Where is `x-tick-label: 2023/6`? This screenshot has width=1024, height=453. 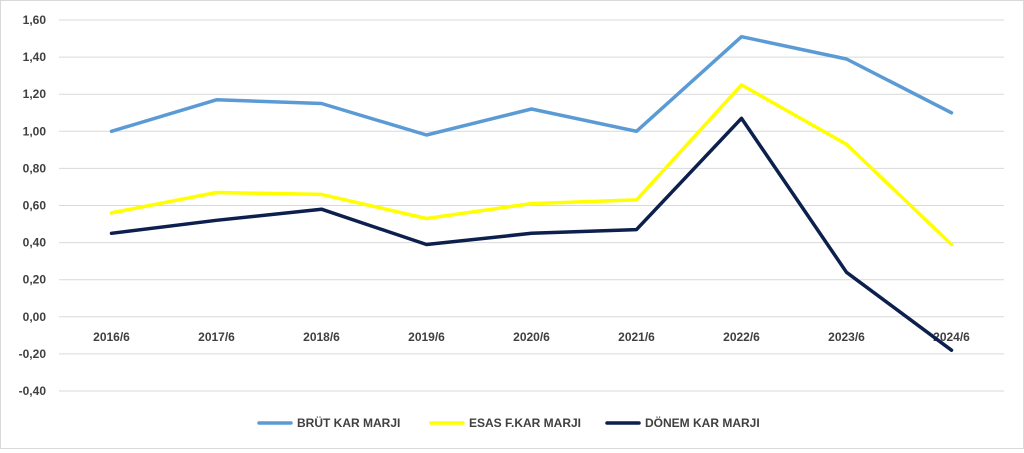
x-tick-label: 2023/6 is located at coordinates (846, 337).